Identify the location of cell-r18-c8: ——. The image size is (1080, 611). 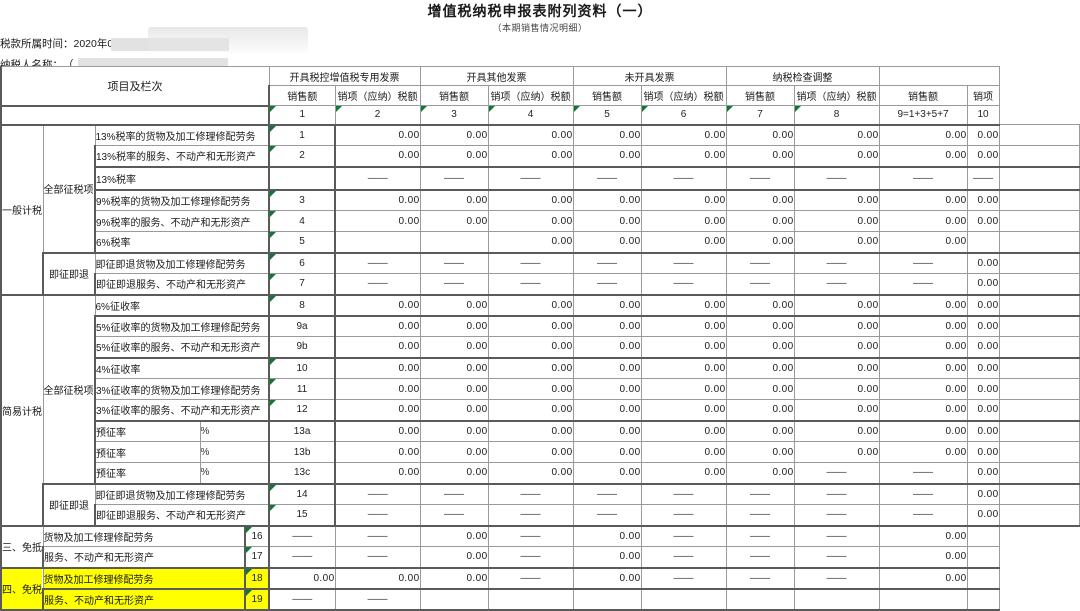
(836, 578).